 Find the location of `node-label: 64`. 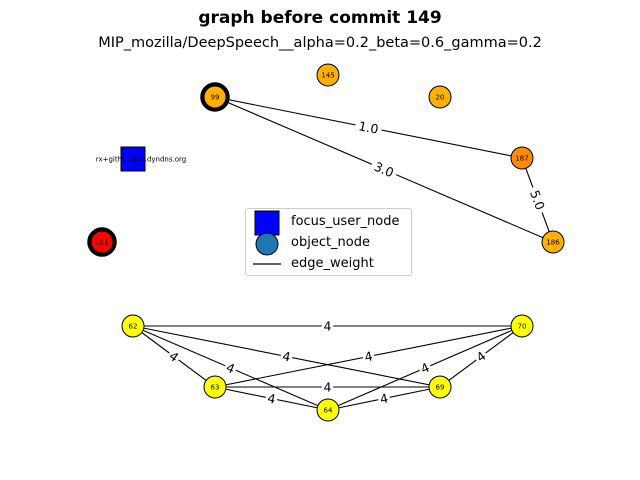

node-label: 64 is located at coordinates (328, 411).